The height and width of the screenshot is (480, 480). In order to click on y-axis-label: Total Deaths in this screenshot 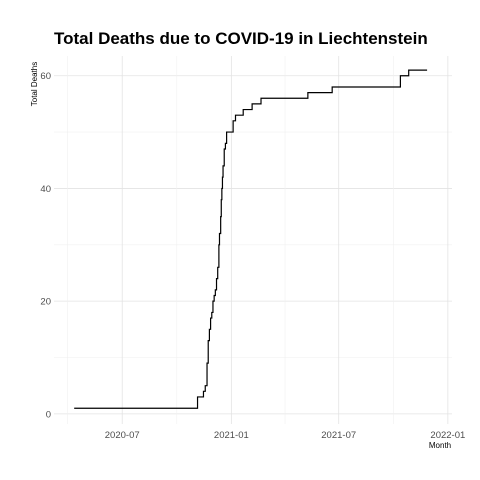, I will do `click(34, 84)`.